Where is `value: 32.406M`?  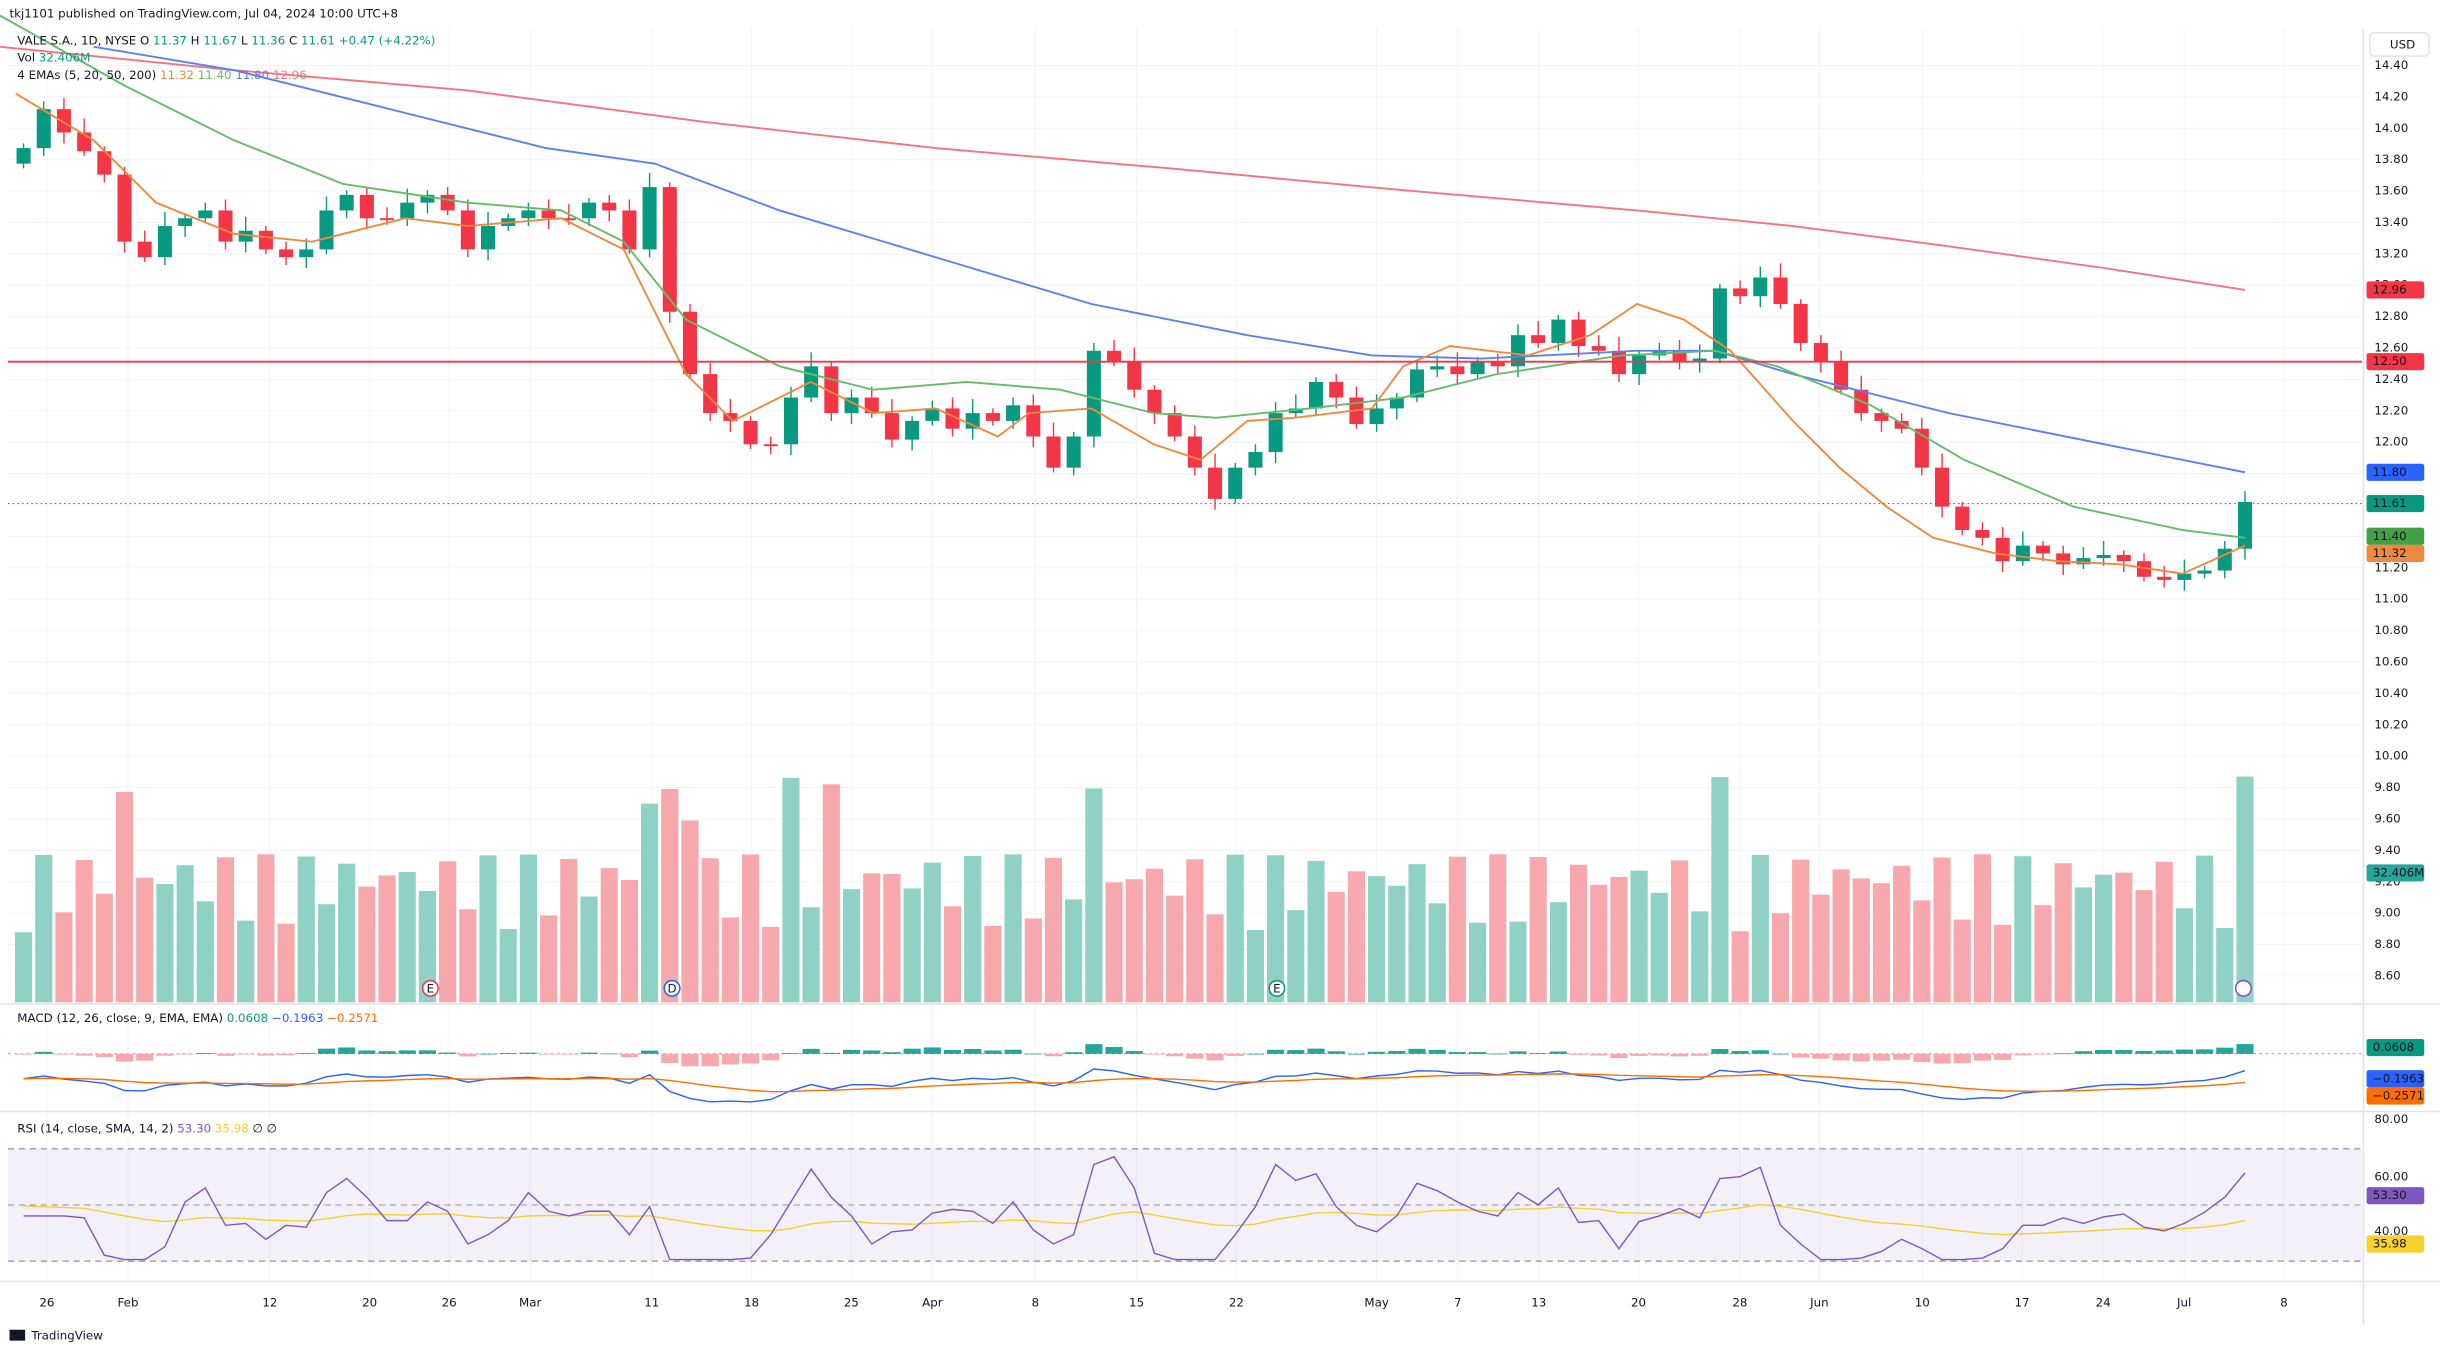
value: 32.406M is located at coordinates (65, 57).